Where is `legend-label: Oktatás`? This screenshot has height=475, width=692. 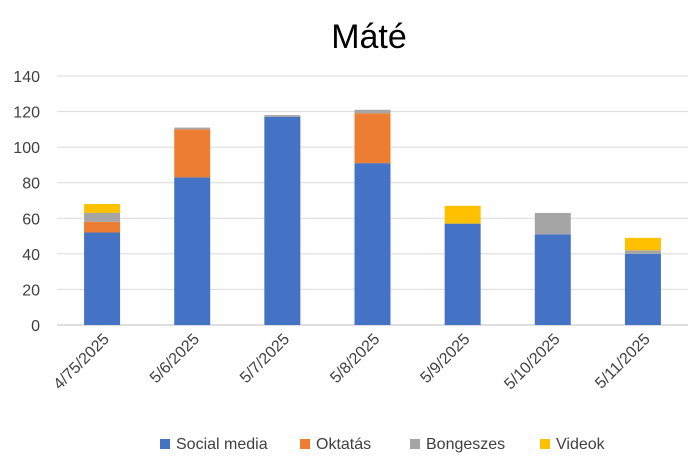 legend-label: Oktatás is located at coordinates (343, 444).